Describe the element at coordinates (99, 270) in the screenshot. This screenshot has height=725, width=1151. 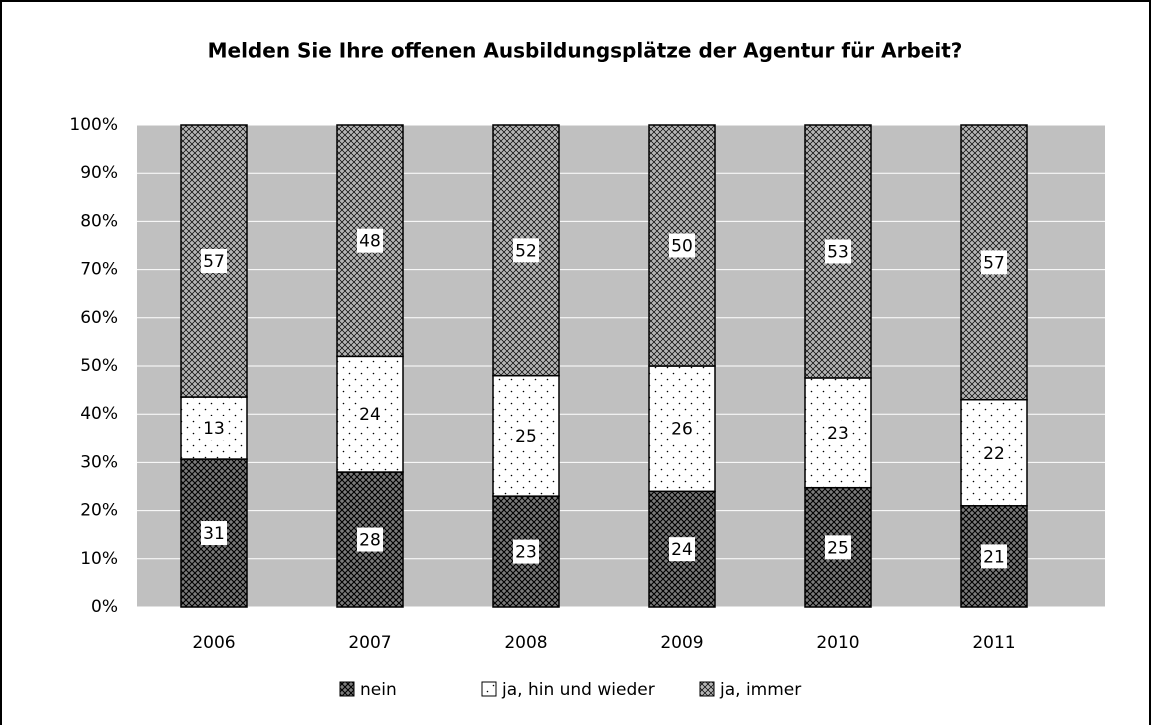
I see `y-tick-label: 70%` at that location.